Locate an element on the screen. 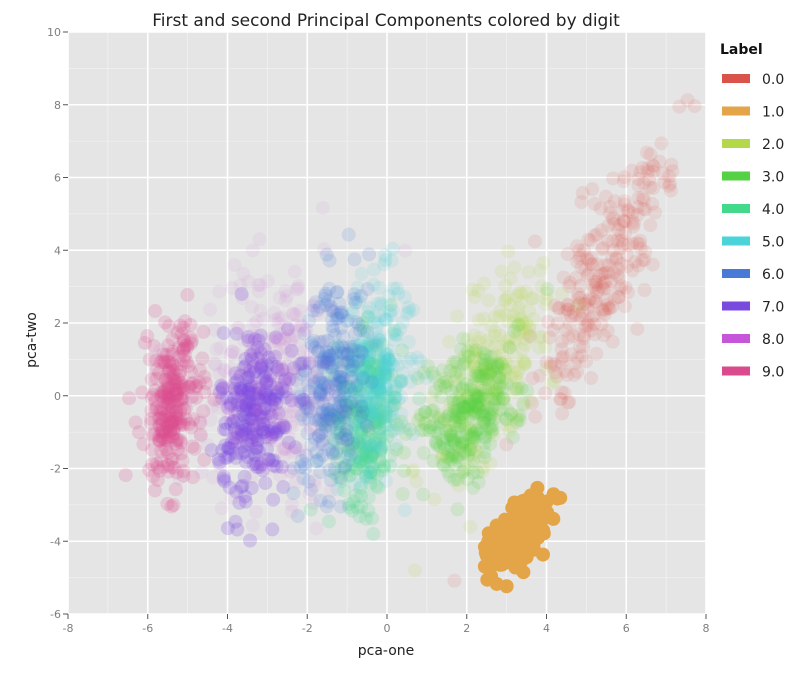 The image size is (800, 674). series-9.0 is located at coordinates (170, 400).